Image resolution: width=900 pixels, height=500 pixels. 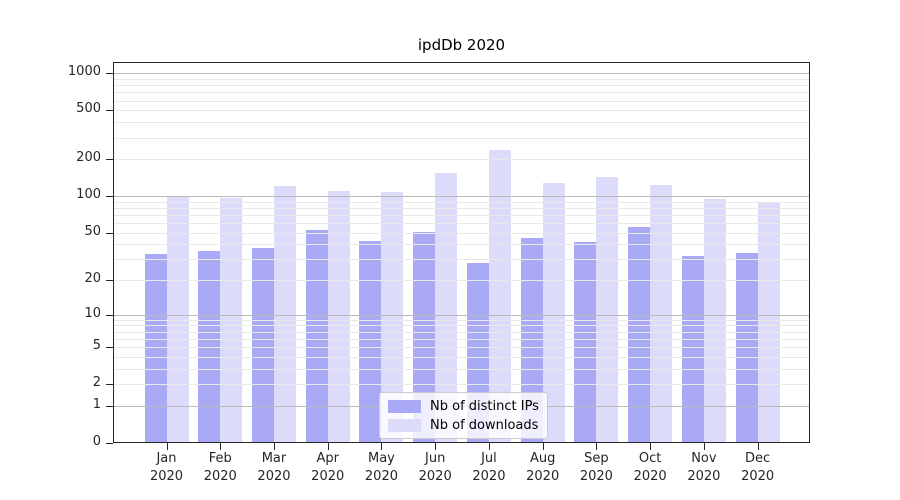 I want to click on bar-downloads-apr, so click(x=338, y=316).